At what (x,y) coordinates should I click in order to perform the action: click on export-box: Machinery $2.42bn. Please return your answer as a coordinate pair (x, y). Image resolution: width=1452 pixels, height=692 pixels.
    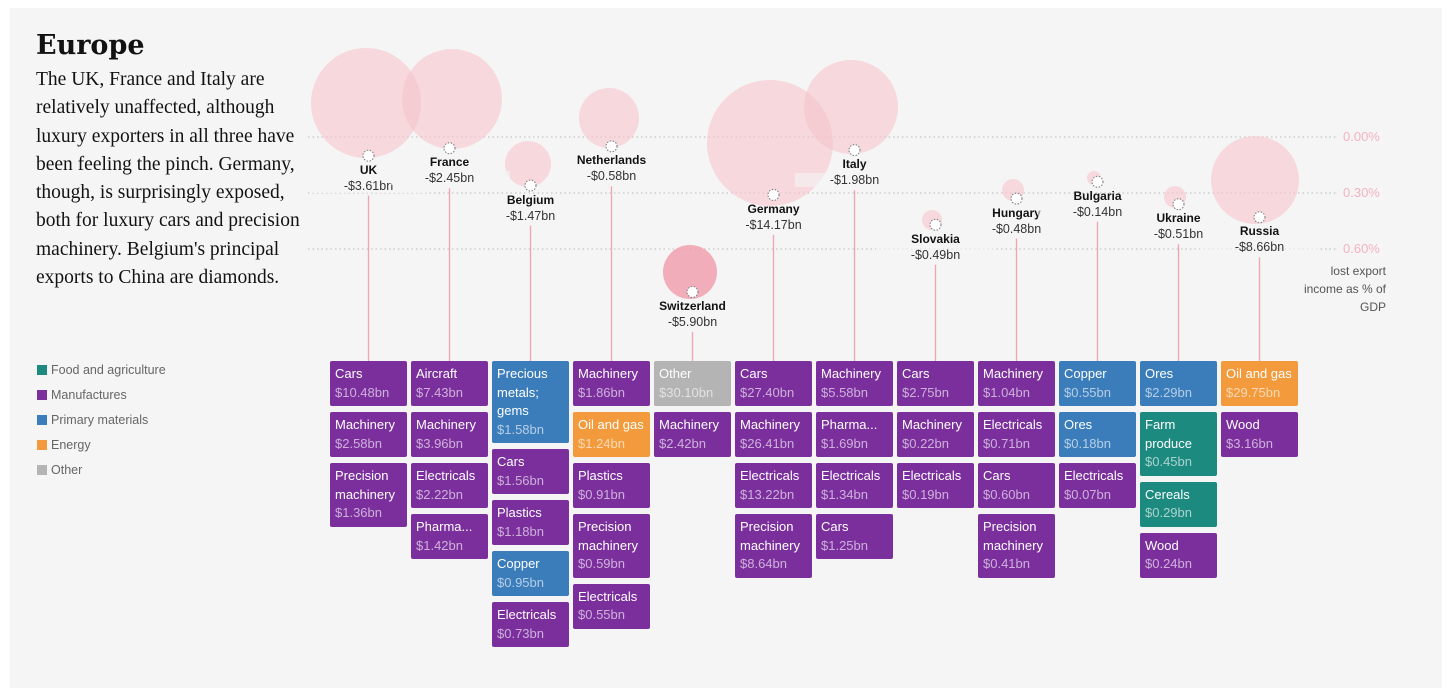
    Looking at the image, I should click on (692, 434).